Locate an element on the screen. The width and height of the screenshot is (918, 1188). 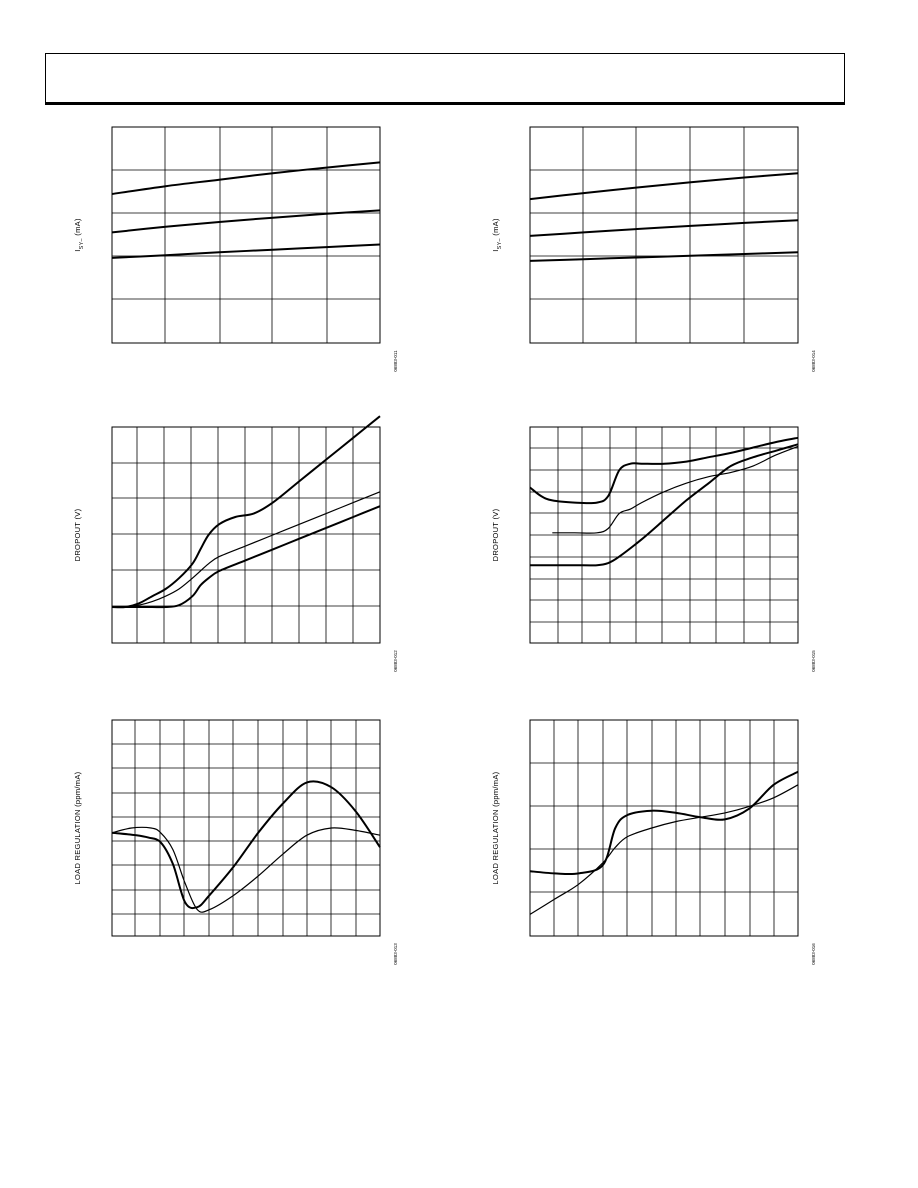
chart-5-grid is located at coordinates (246, 828).